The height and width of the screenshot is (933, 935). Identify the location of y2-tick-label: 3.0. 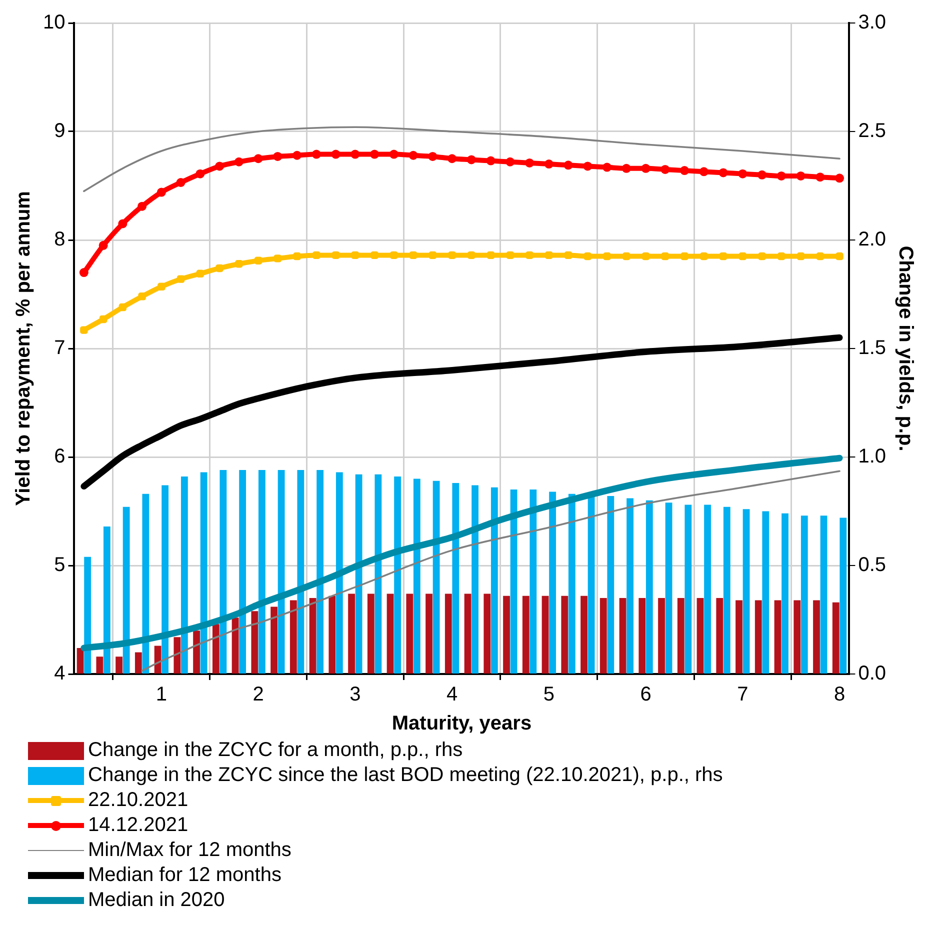
(872, 23).